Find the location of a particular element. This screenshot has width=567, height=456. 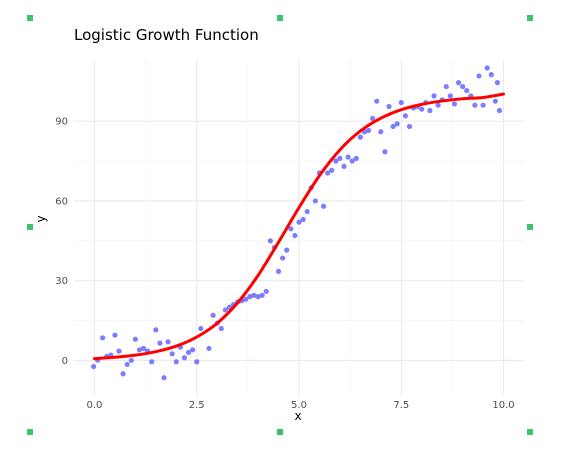

x-tick-label: 7.5 is located at coordinates (401, 405).